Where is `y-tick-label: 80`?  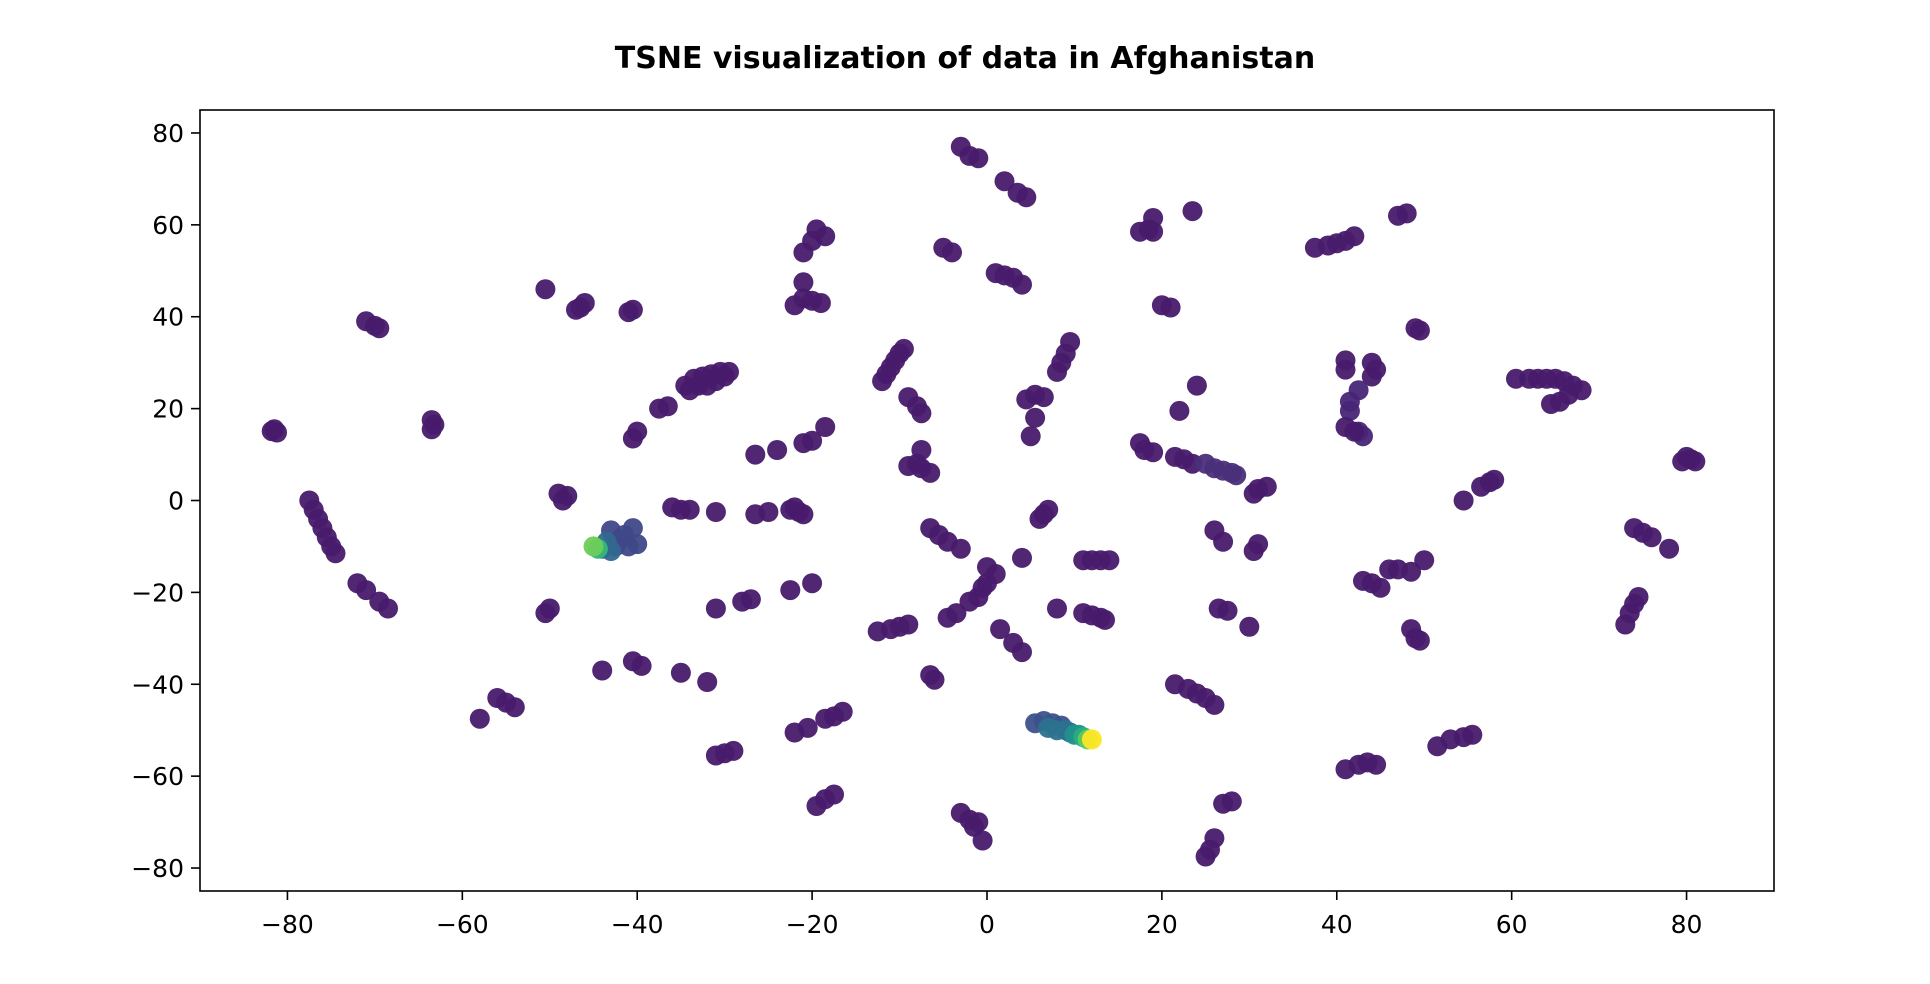
y-tick-label: 80 is located at coordinates (168, 133).